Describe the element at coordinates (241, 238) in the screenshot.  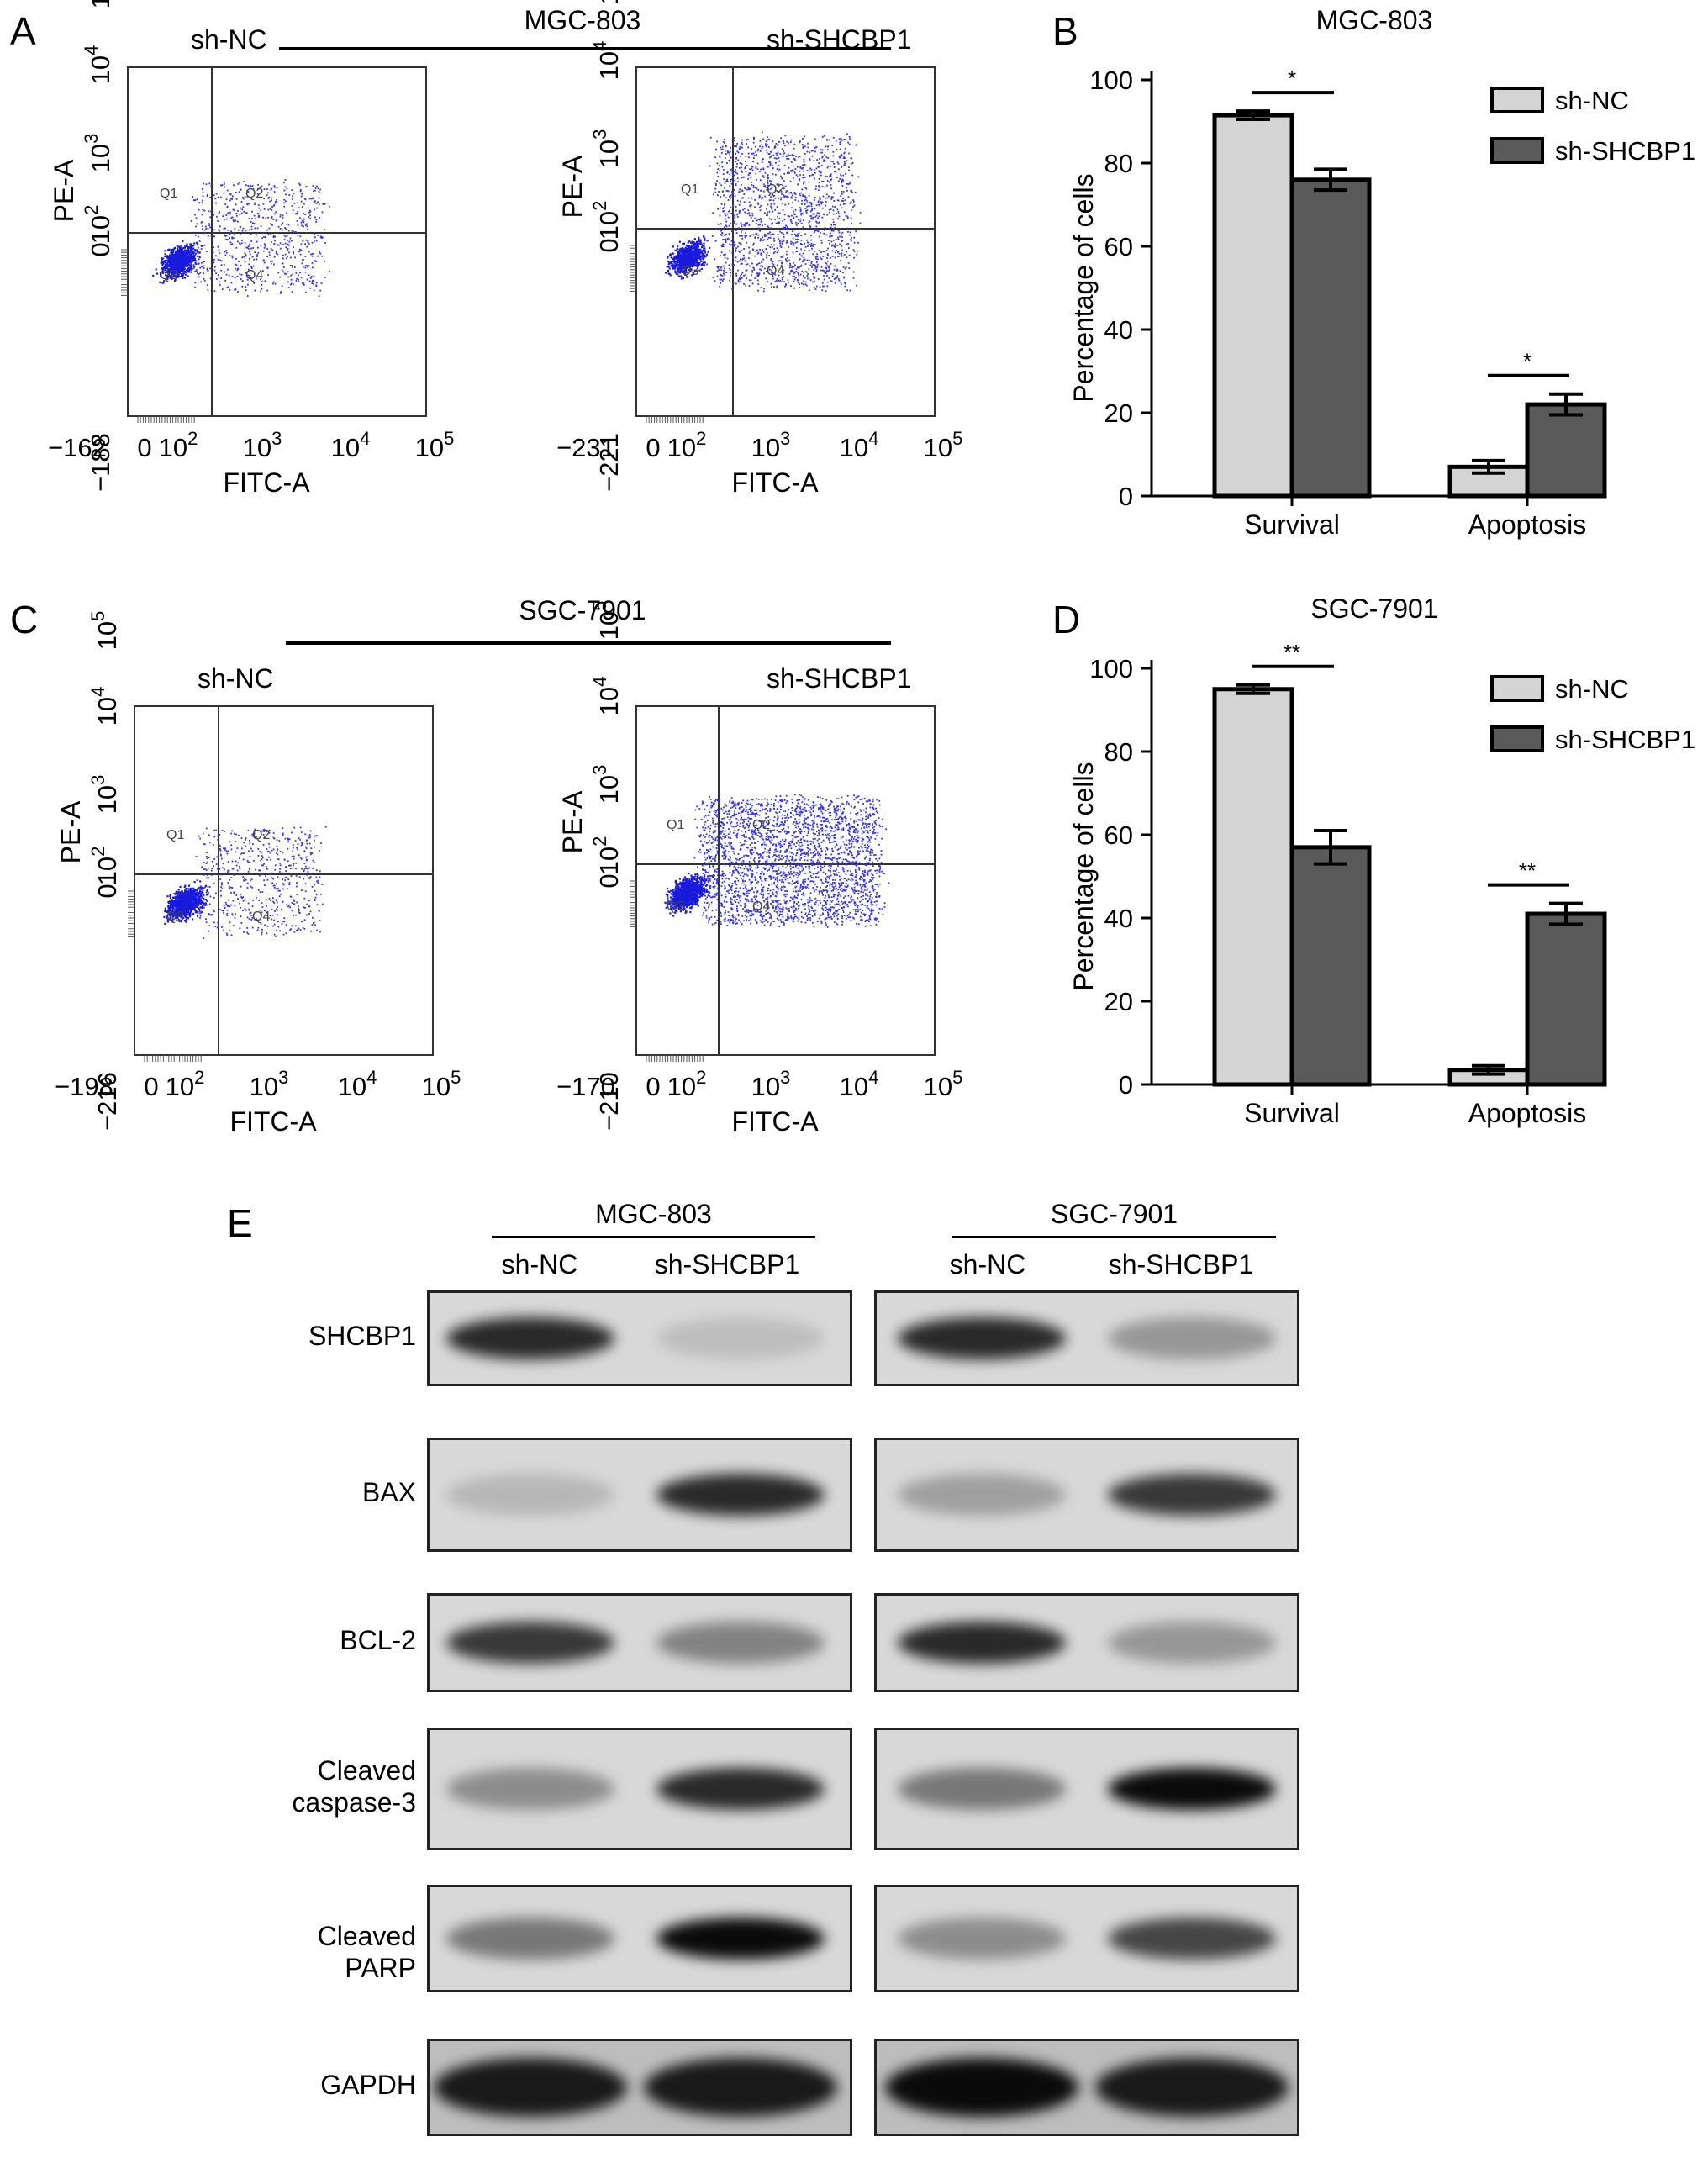
I see `event-dots` at that location.